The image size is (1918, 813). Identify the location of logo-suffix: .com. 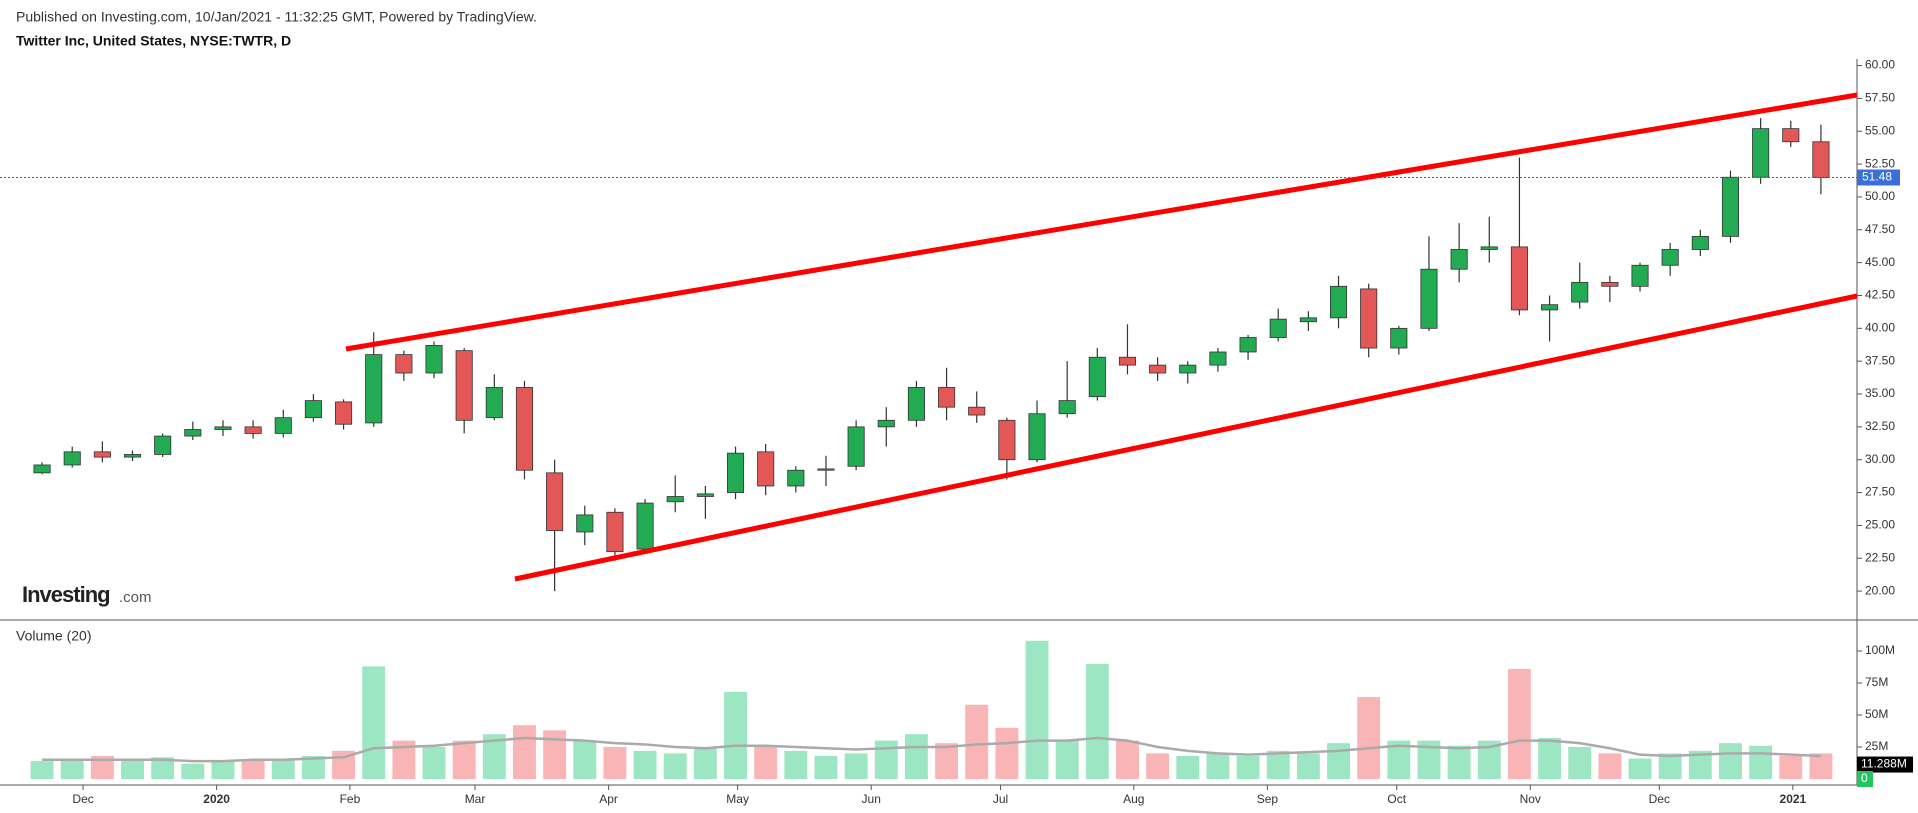
(135, 597).